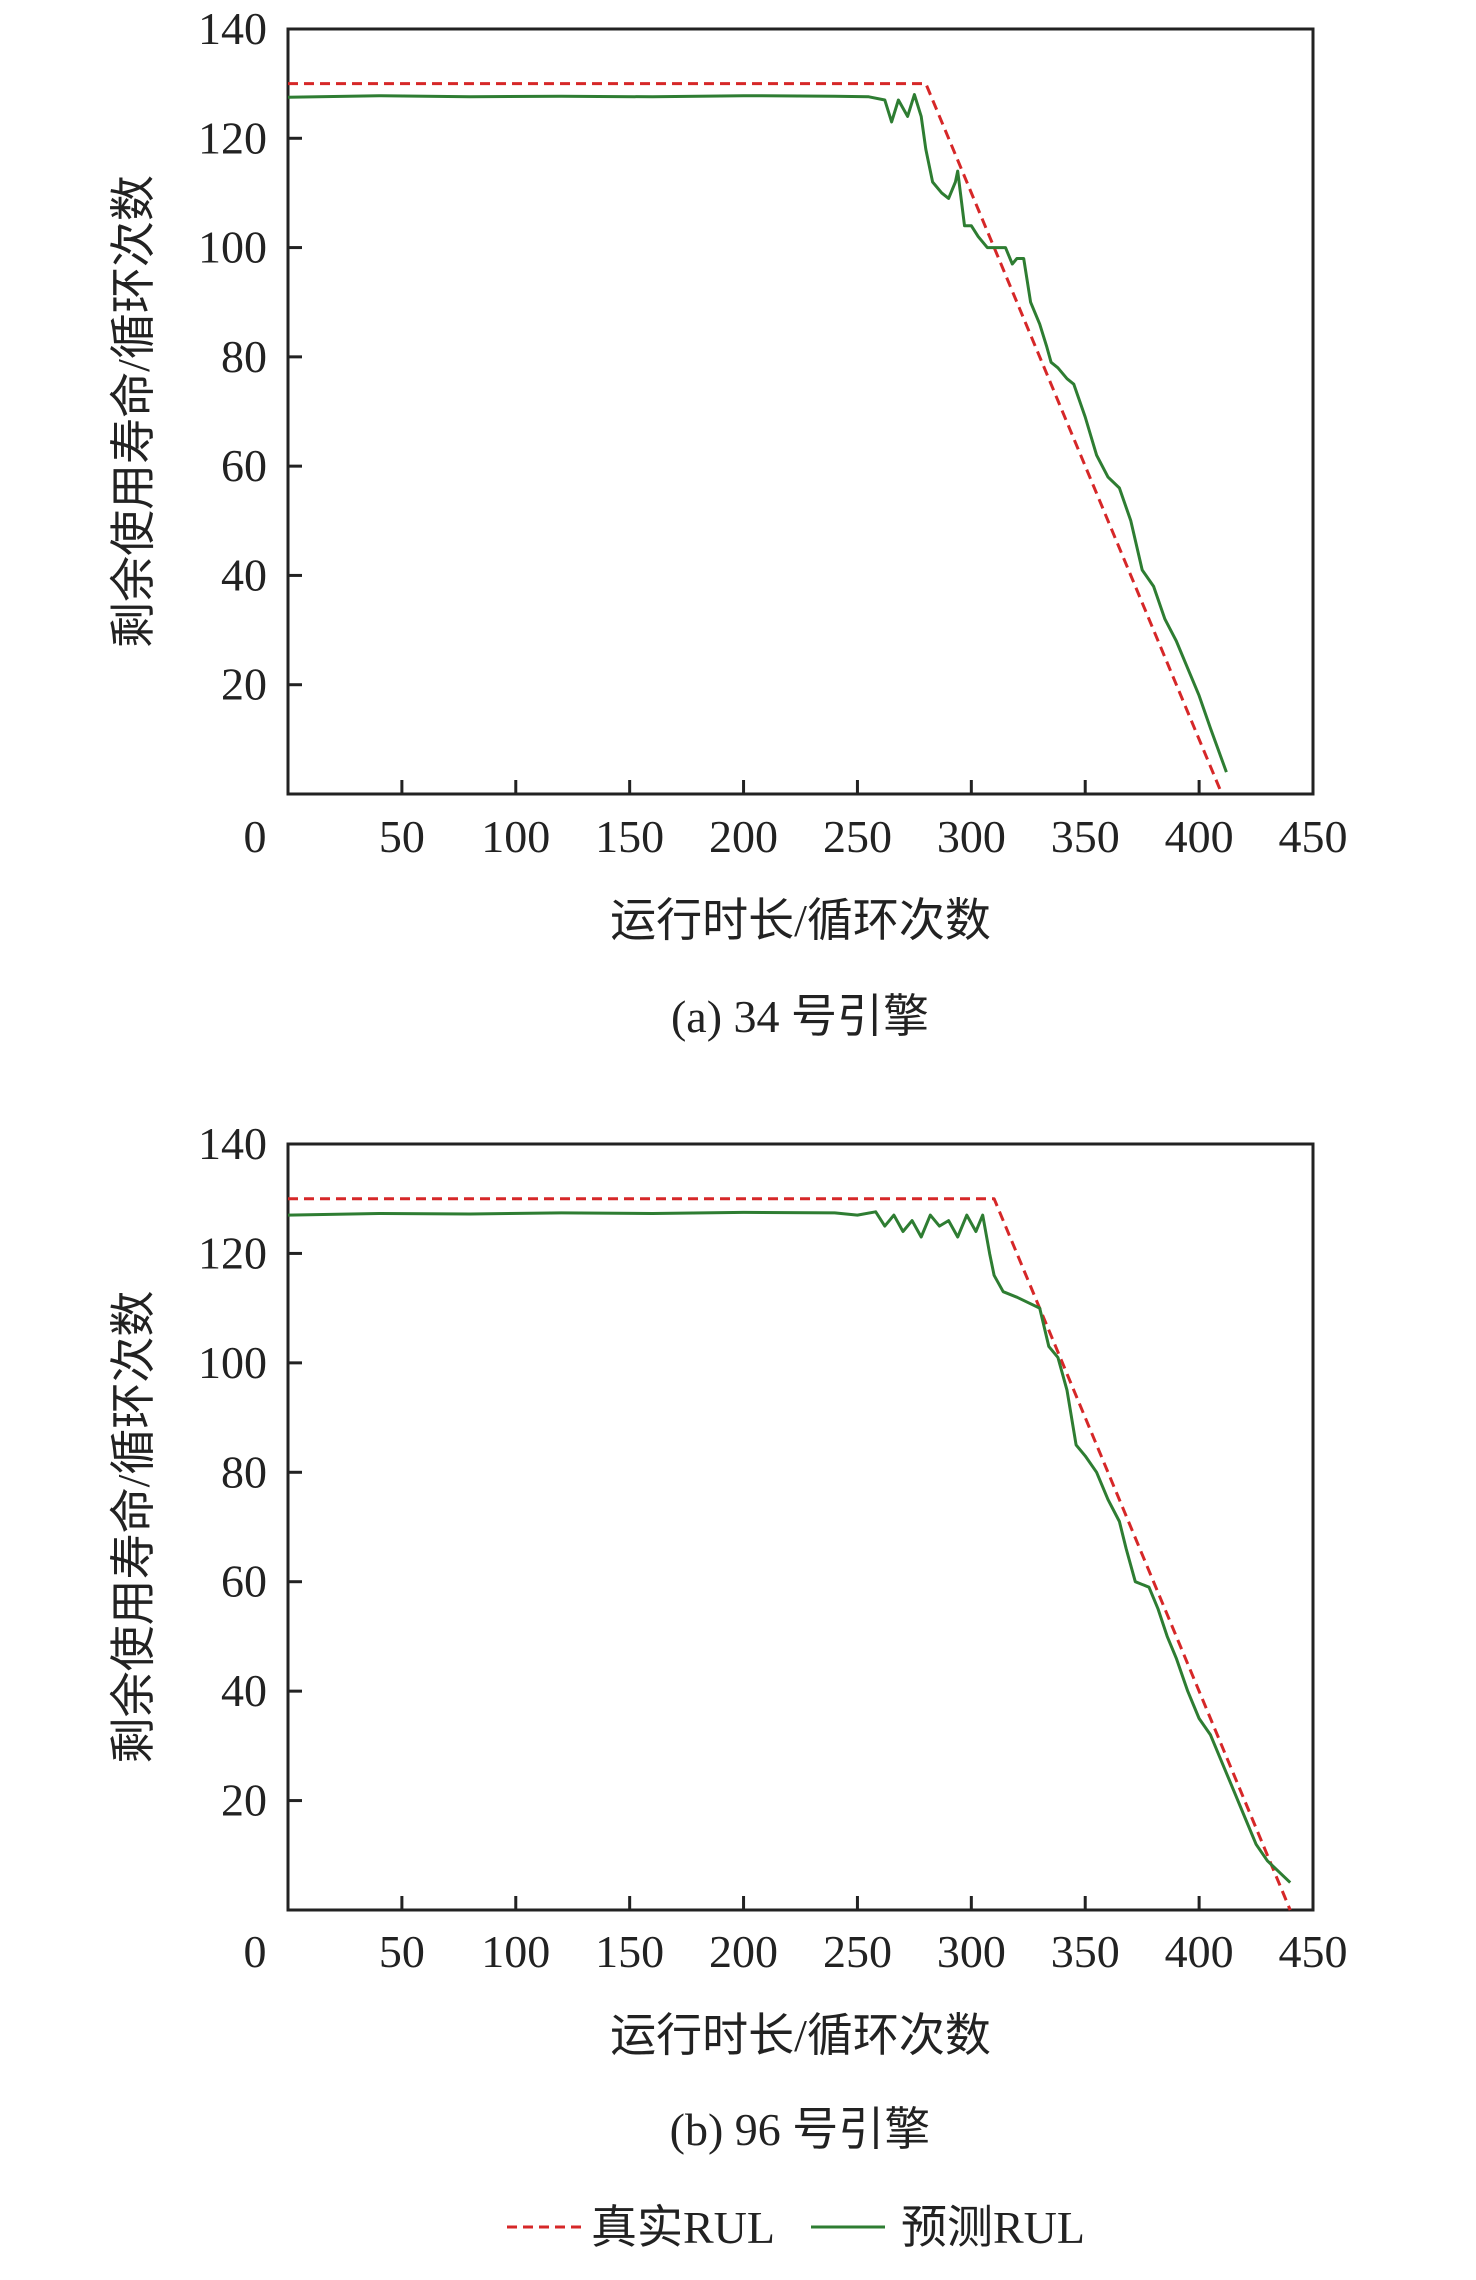 This screenshot has height=2280, width=1476. Describe the element at coordinates (993, 2227) in the screenshot. I see `legend-pred-rul-label: 预测RUL` at that location.